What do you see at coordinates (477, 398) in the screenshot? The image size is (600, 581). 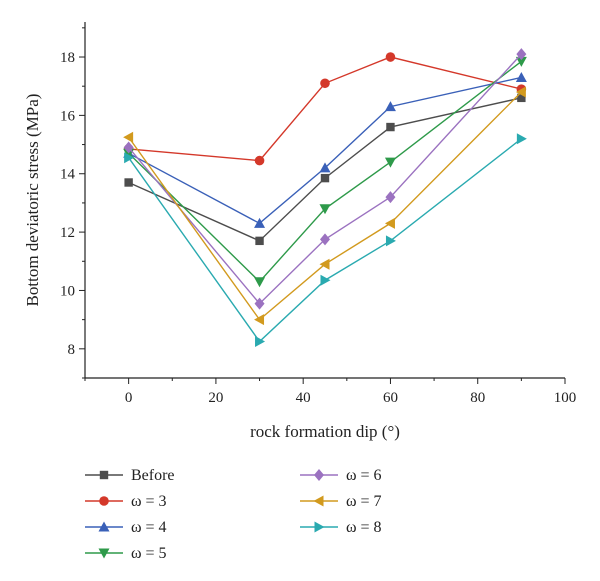 I see `x-tick-label: 80` at bounding box center [477, 398].